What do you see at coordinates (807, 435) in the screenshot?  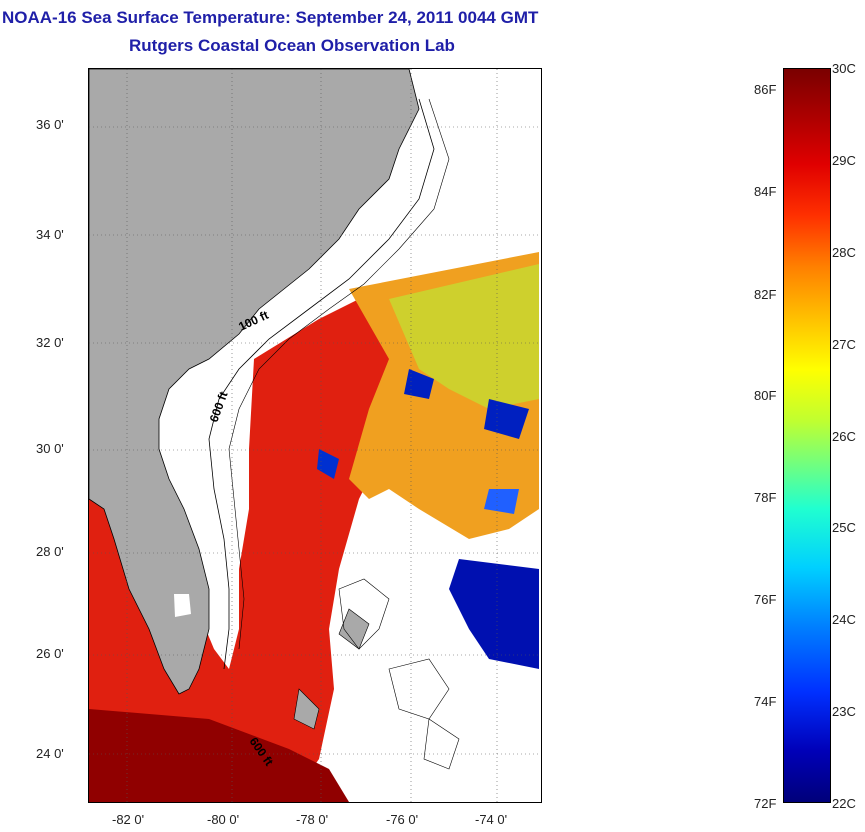 I see `colorbar` at bounding box center [807, 435].